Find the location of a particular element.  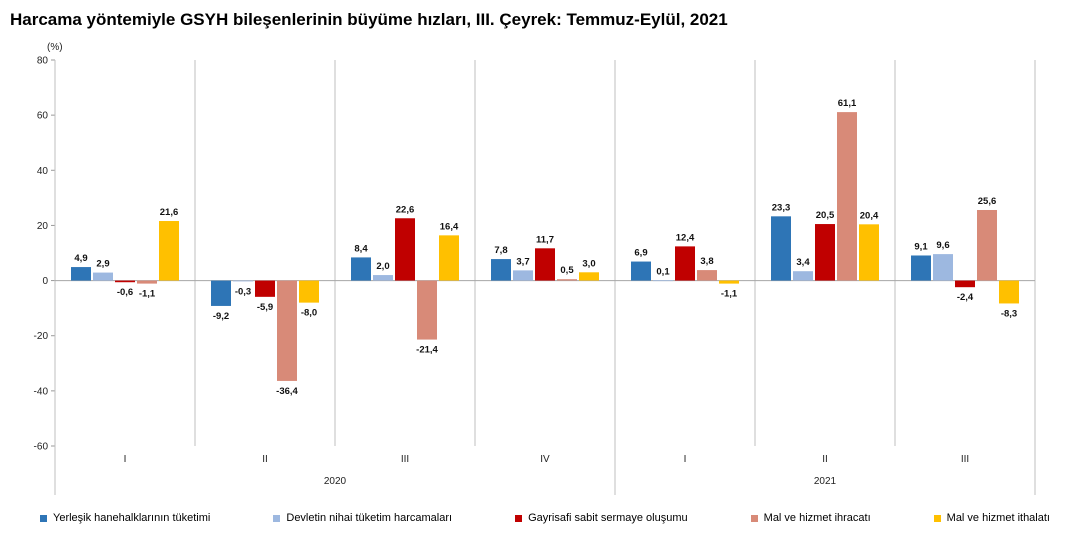

legend-label-2: Gayrisafi sabit sermaye oluşumu is located at coordinates (608, 518).